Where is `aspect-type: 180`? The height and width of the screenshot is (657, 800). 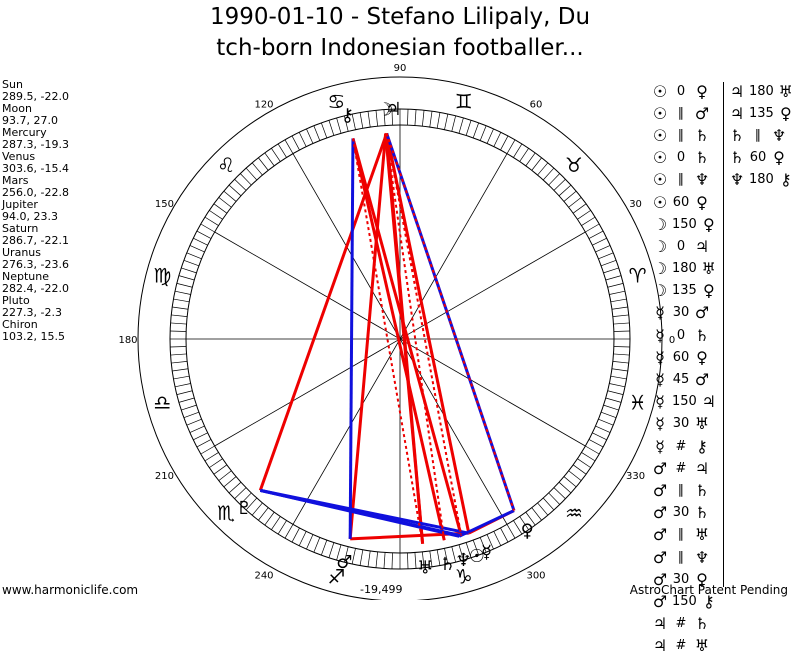
aspect-type: 180 is located at coordinates (761, 91).